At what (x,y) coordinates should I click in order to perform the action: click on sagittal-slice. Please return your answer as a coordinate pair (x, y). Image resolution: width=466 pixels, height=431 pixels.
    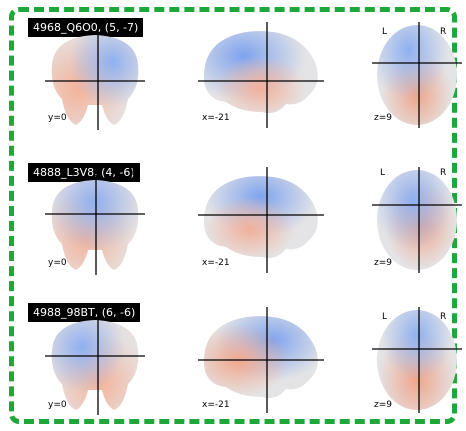
    Looking at the image, I should click on (261, 360).